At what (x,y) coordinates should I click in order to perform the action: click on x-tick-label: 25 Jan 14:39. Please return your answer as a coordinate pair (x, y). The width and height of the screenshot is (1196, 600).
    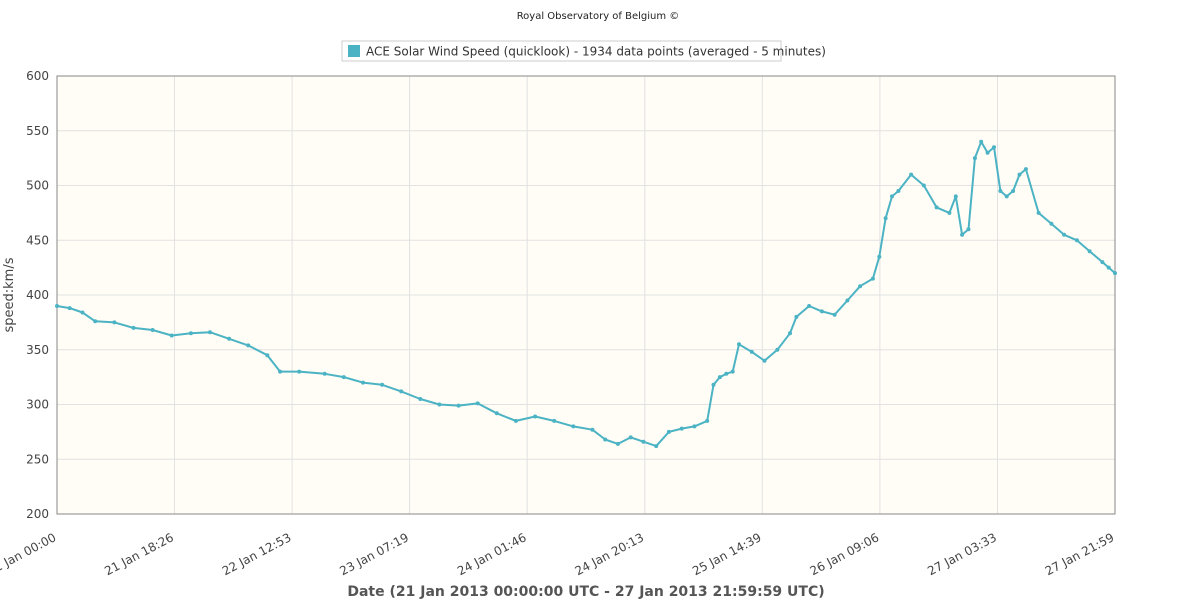
    Looking at the image, I should click on (727, 554).